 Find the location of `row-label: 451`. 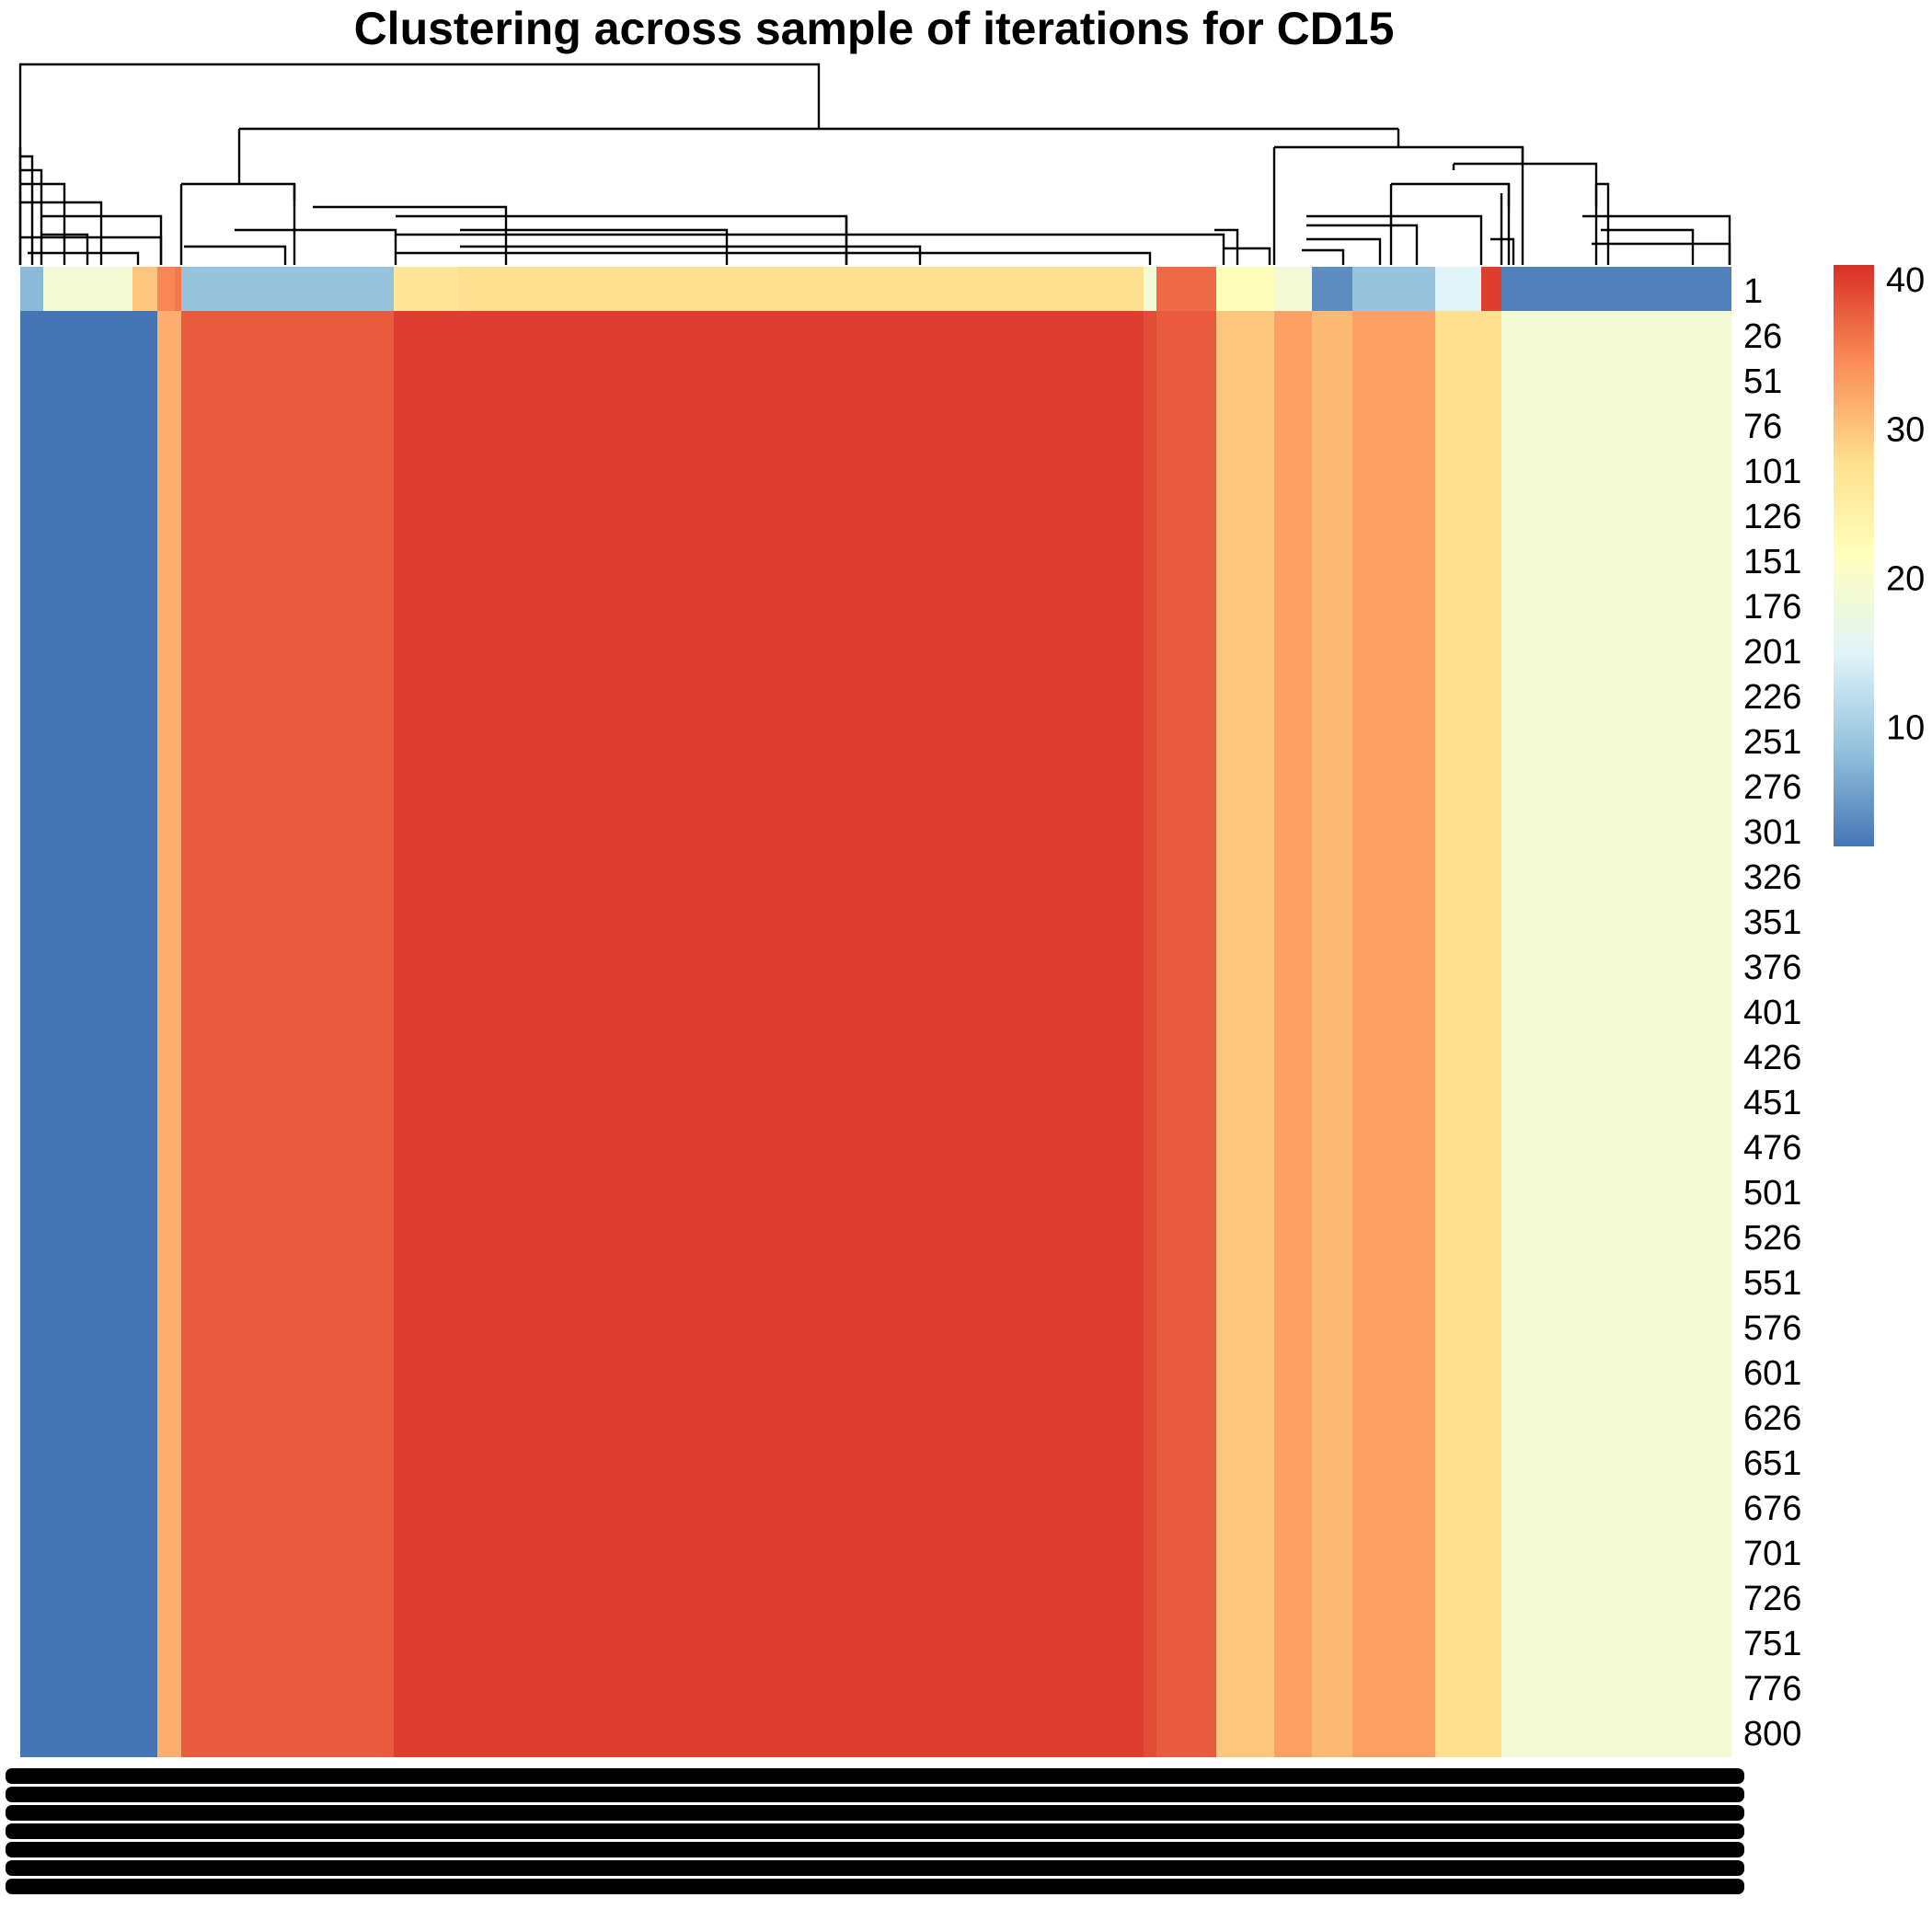

row-label: 451 is located at coordinates (1772, 1103).